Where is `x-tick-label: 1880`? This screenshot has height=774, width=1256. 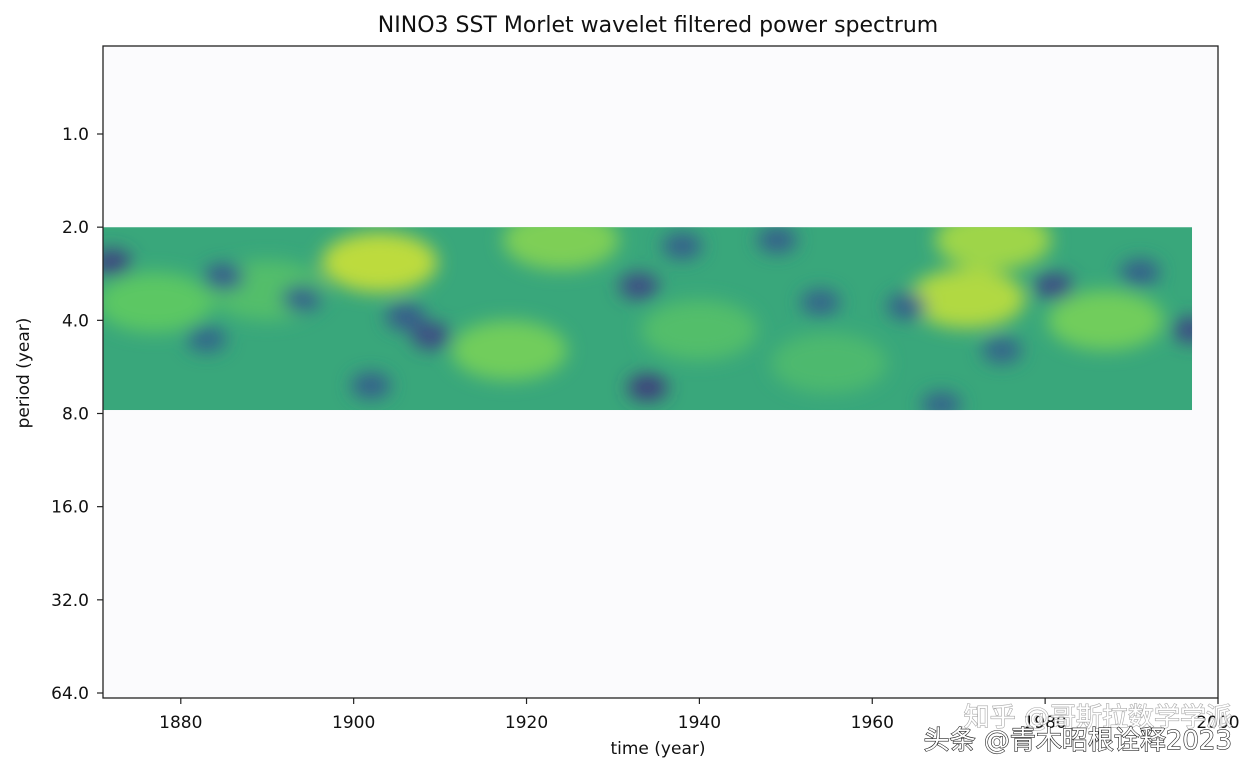
x-tick-label: 1880 is located at coordinates (180, 723).